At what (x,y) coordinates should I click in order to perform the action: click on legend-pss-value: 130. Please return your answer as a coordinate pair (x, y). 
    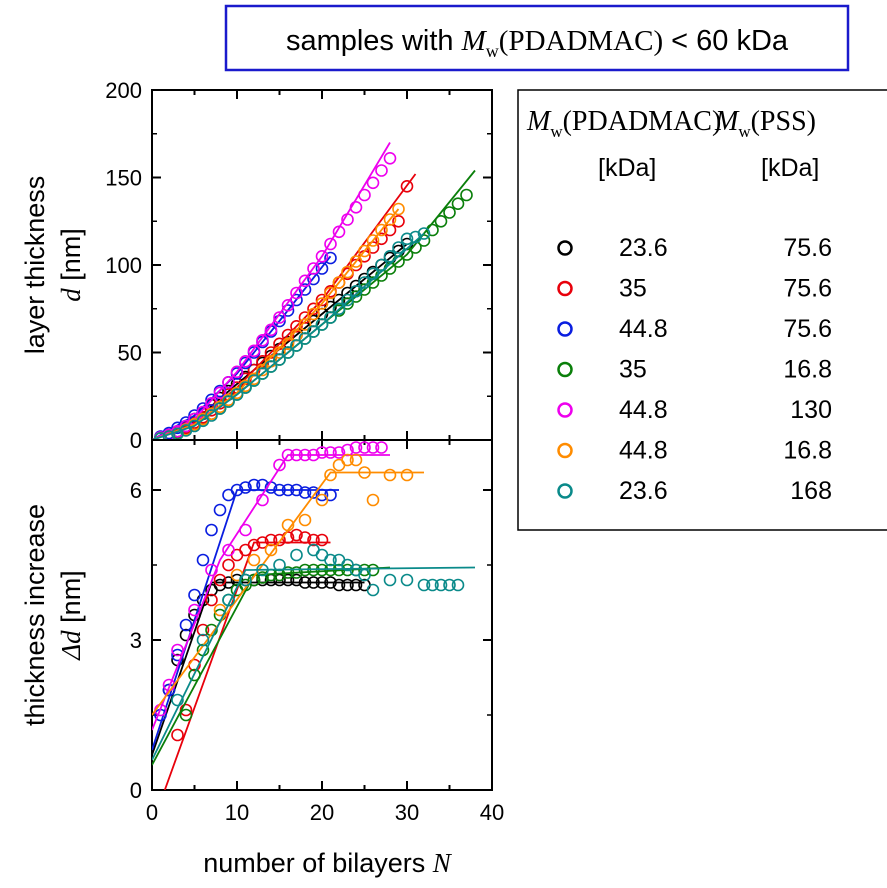
    Looking at the image, I should click on (811, 410).